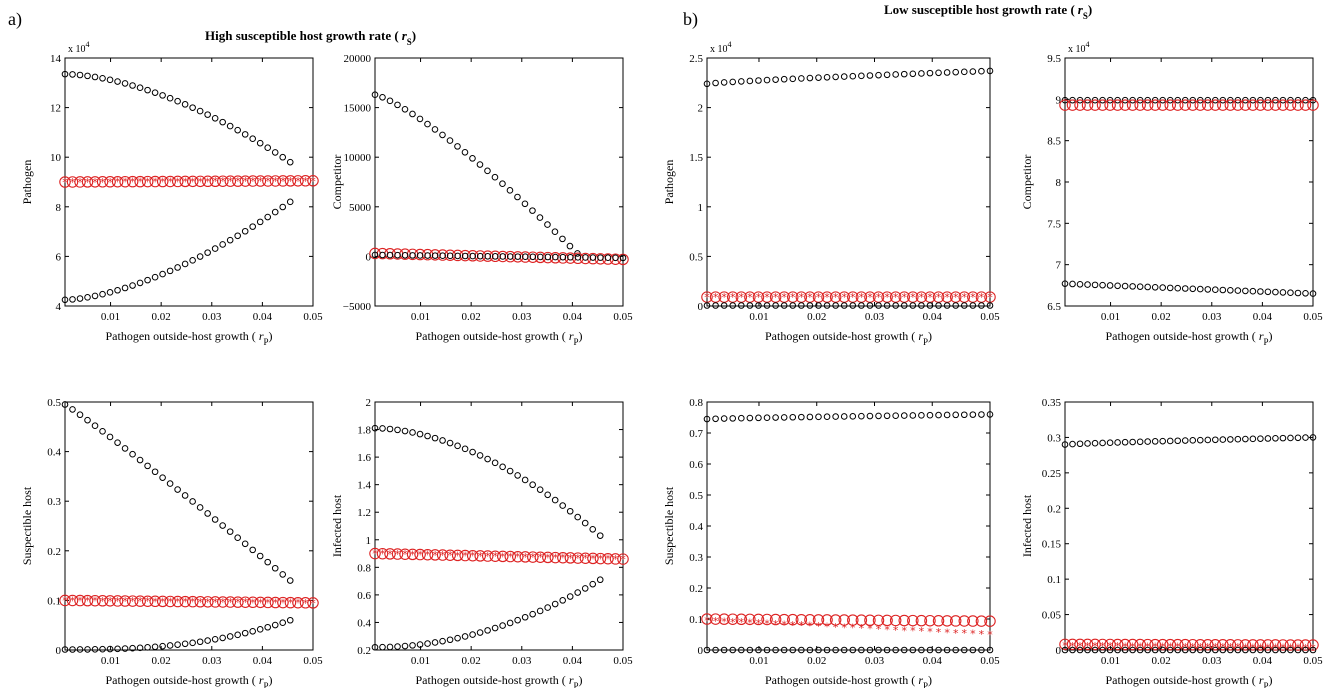 The image size is (1326, 688). I want to click on y-tick-label: 1.2, so click(364, 513).